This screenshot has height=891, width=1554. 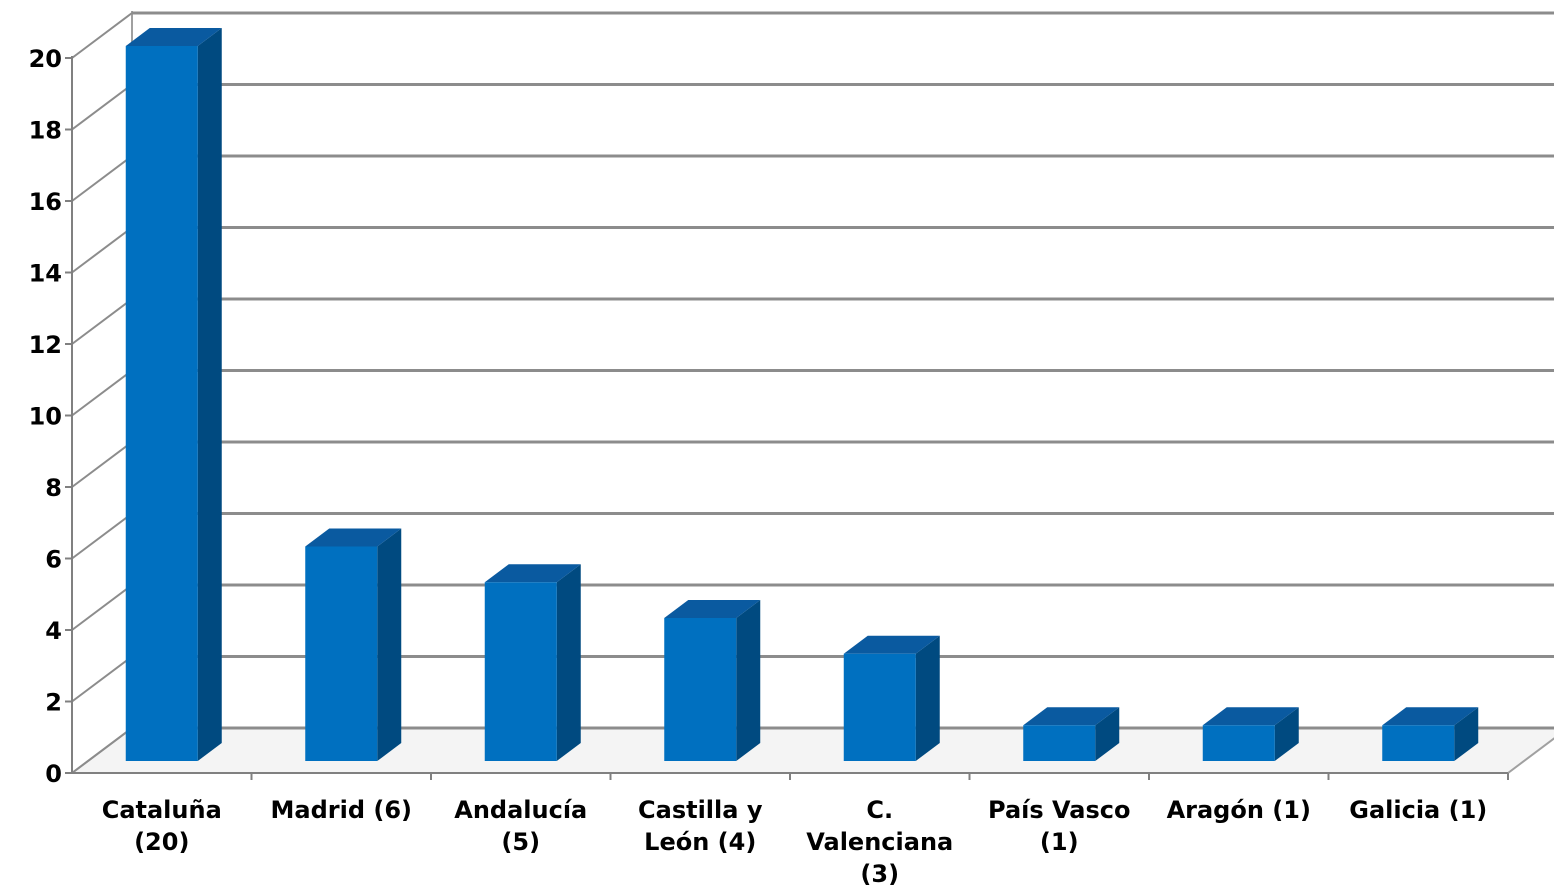 I want to click on y-tick-label: 8, so click(x=53, y=488).